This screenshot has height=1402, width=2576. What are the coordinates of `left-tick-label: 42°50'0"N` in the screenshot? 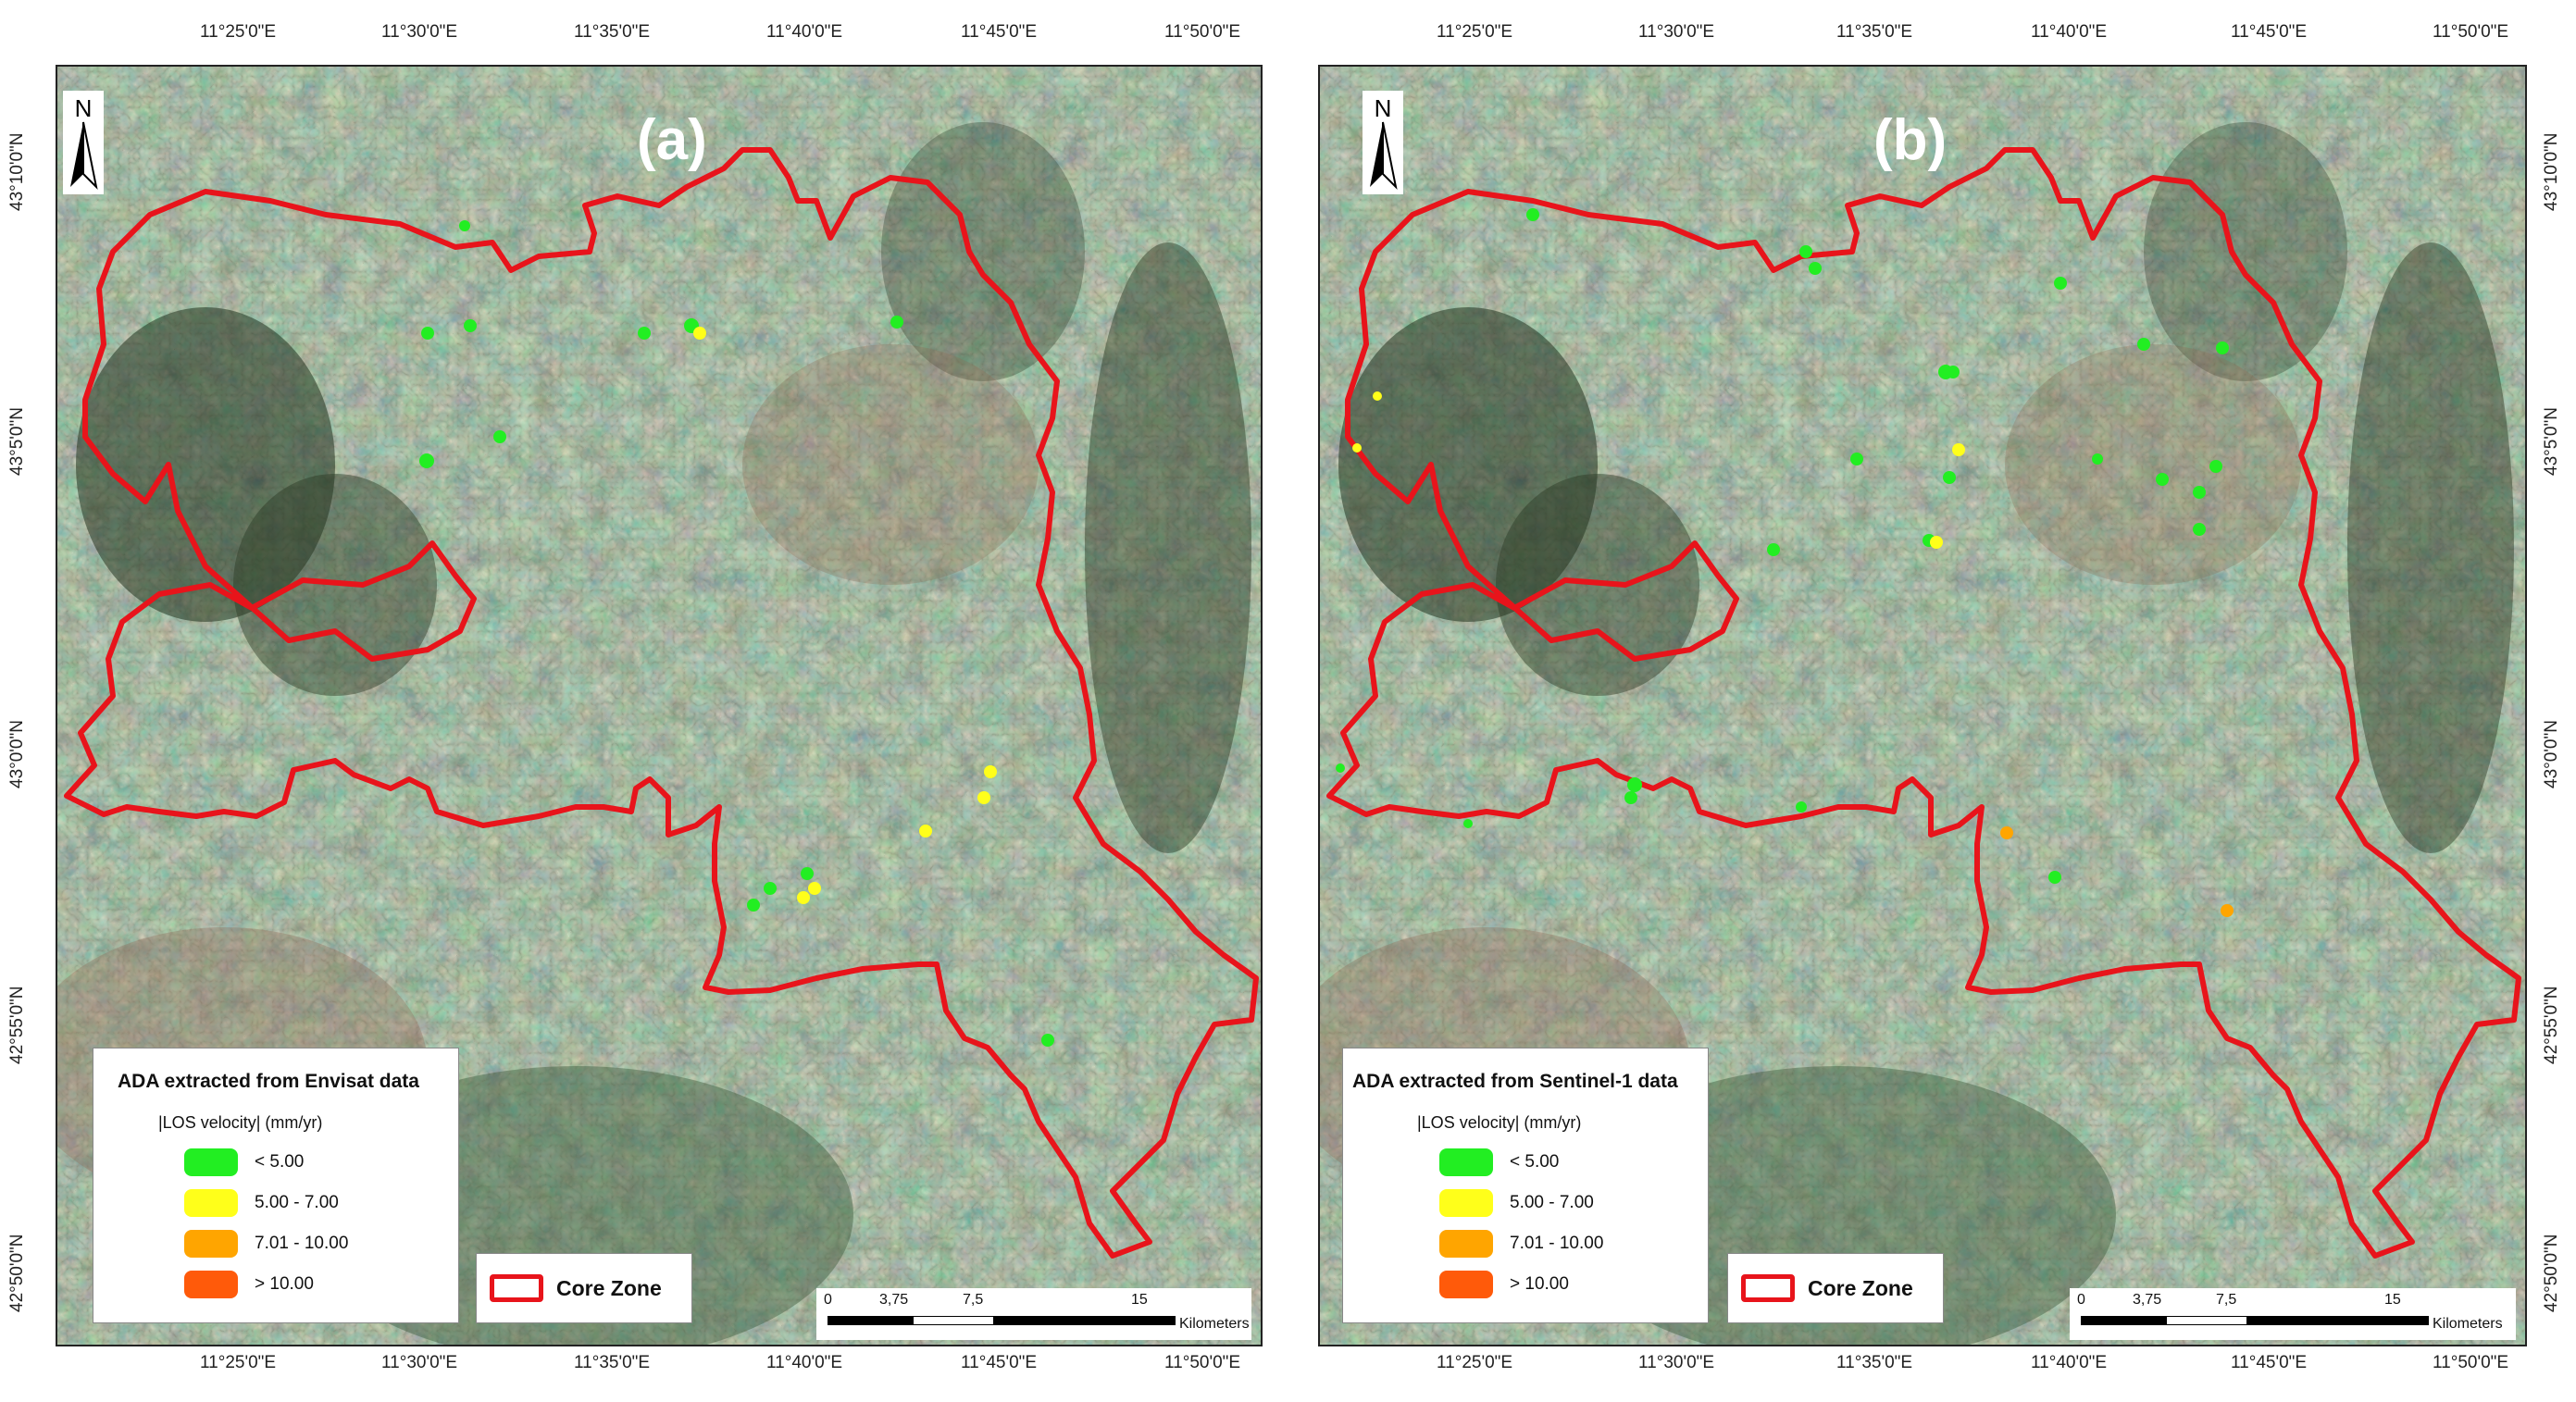 It's located at (17, 1273).